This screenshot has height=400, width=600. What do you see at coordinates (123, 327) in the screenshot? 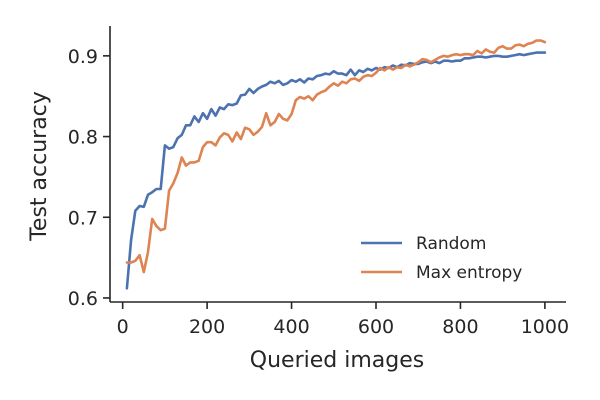
I see `x-tick-label: 0` at bounding box center [123, 327].